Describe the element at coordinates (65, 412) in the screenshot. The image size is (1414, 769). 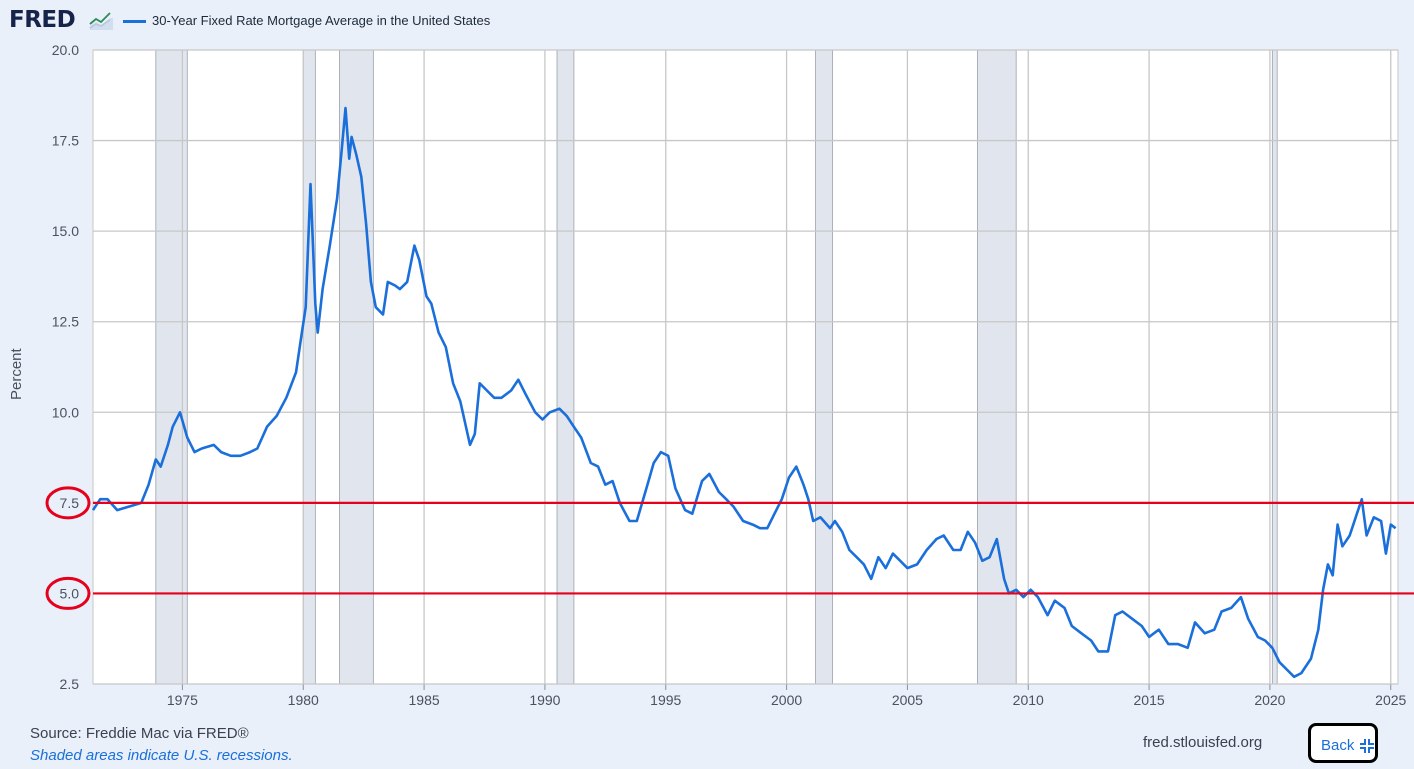
I see `y-tick-label: 10.0` at that location.